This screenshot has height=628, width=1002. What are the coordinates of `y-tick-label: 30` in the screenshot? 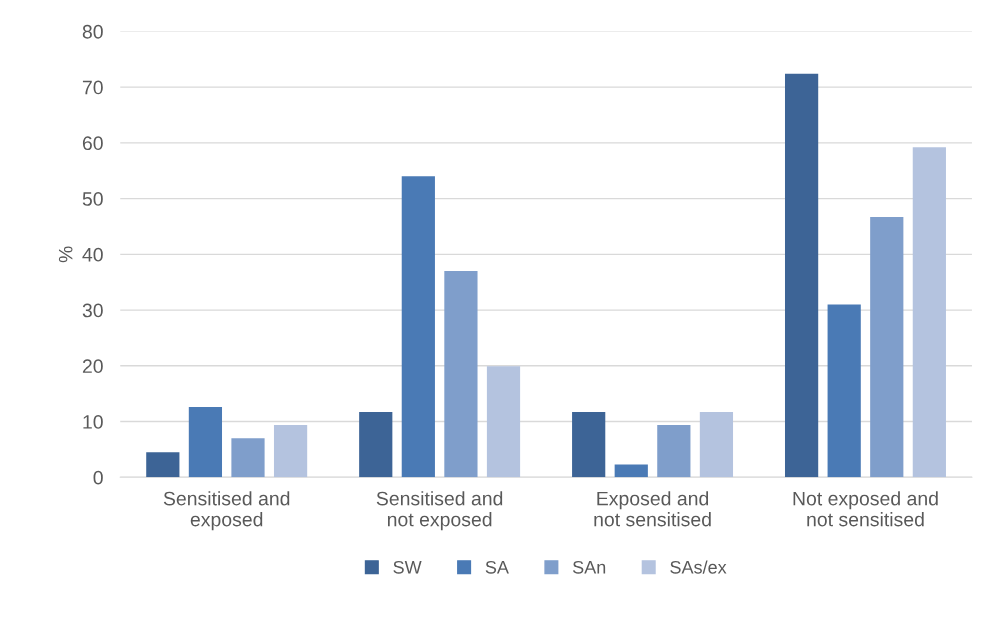 It's located at (92, 310).